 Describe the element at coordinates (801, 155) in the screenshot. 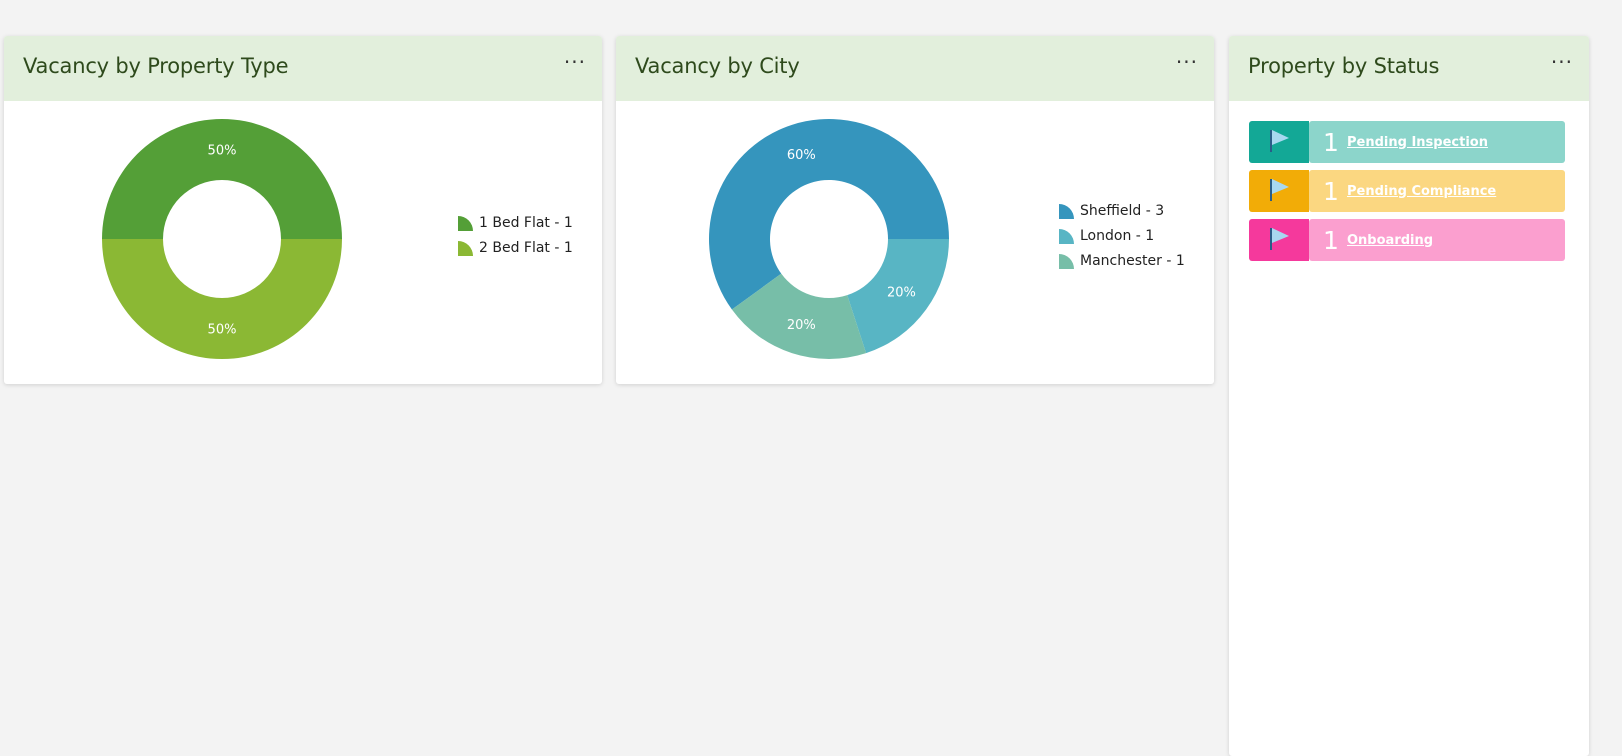

I see `slice-percent-label: 60%` at that location.